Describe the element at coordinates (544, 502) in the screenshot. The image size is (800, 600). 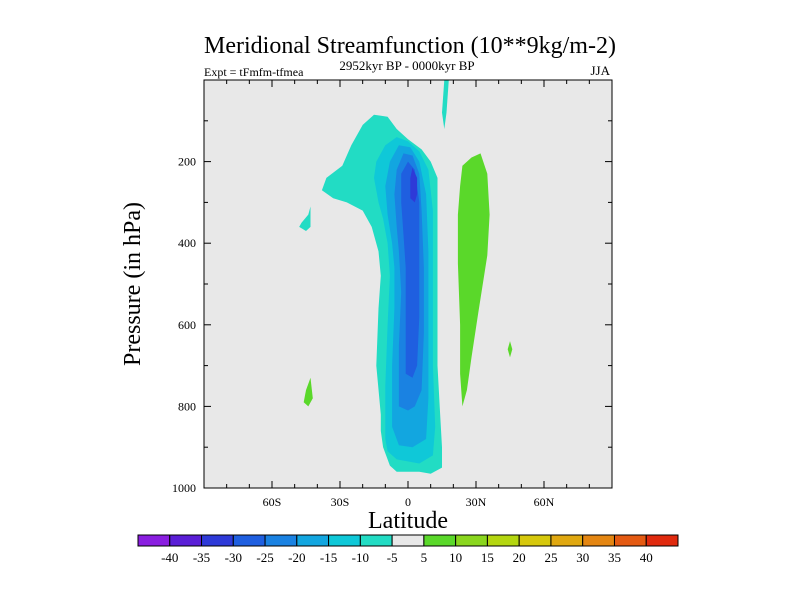
I see `x-tick-label: 60N` at that location.